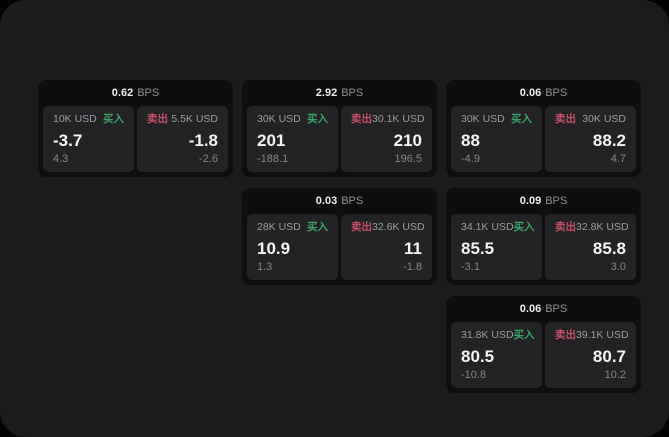 The height and width of the screenshot is (437, 669). I want to click on sell-sub-value: 3.0, so click(618, 267).